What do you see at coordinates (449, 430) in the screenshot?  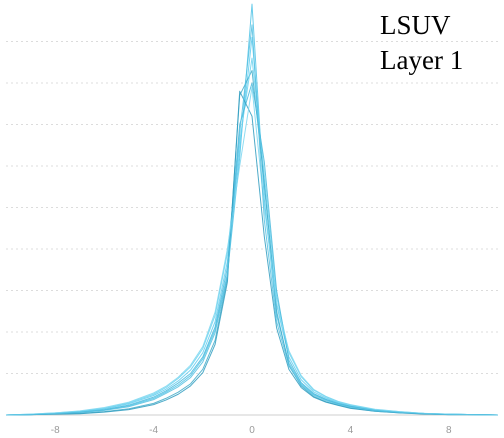 I see `x-tick-label: 8` at bounding box center [449, 430].